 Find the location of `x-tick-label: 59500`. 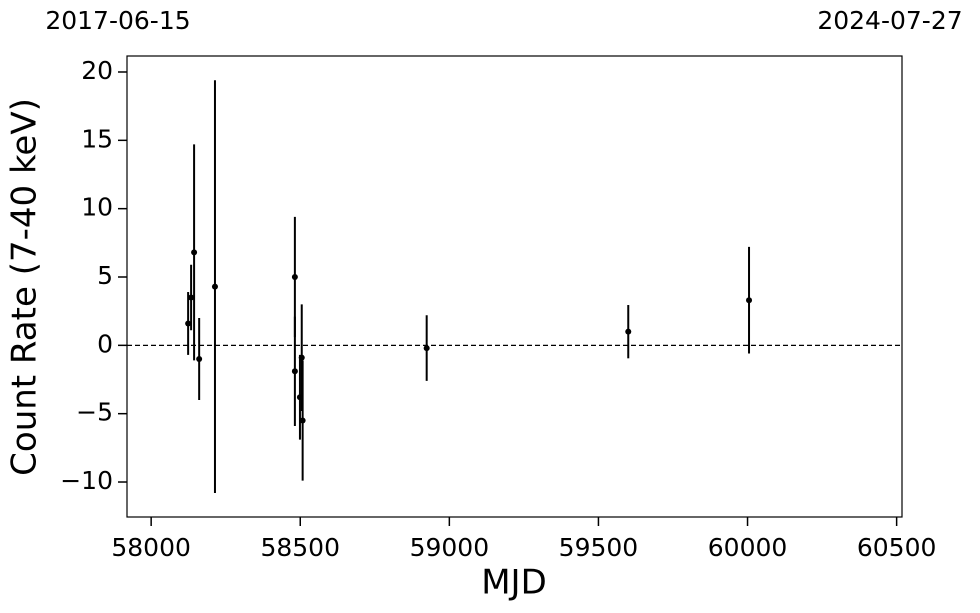

x-tick-label: 59500 is located at coordinates (599, 547).